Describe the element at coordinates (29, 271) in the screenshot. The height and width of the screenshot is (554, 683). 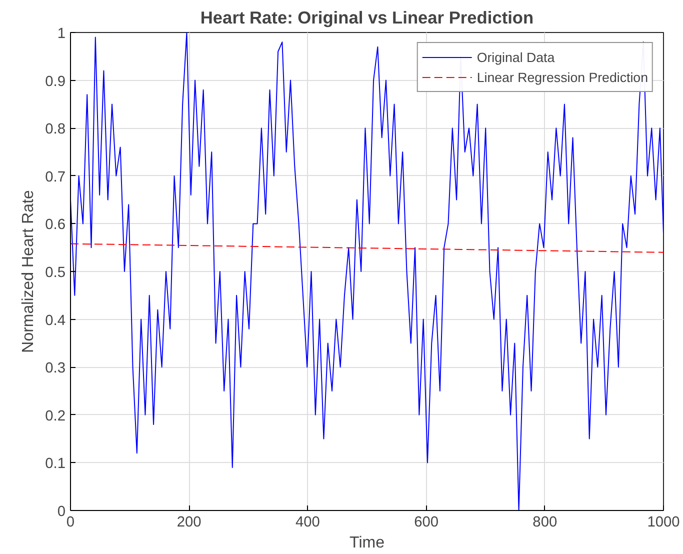
I see `y-axis-title: Normalized Heart Rate` at that location.